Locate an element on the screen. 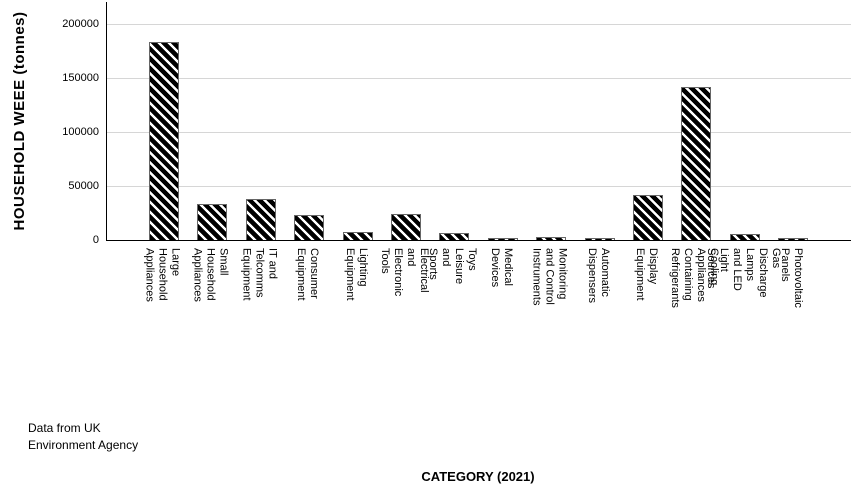  y-axis-title: HOUSEHOLD WEEE (tonnes) is located at coordinates (19, 121).